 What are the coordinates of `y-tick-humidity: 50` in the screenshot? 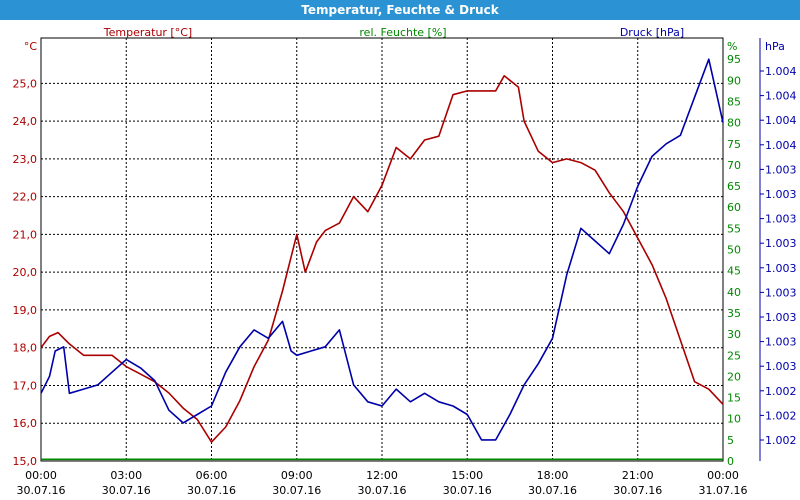 It's located at (734, 250).